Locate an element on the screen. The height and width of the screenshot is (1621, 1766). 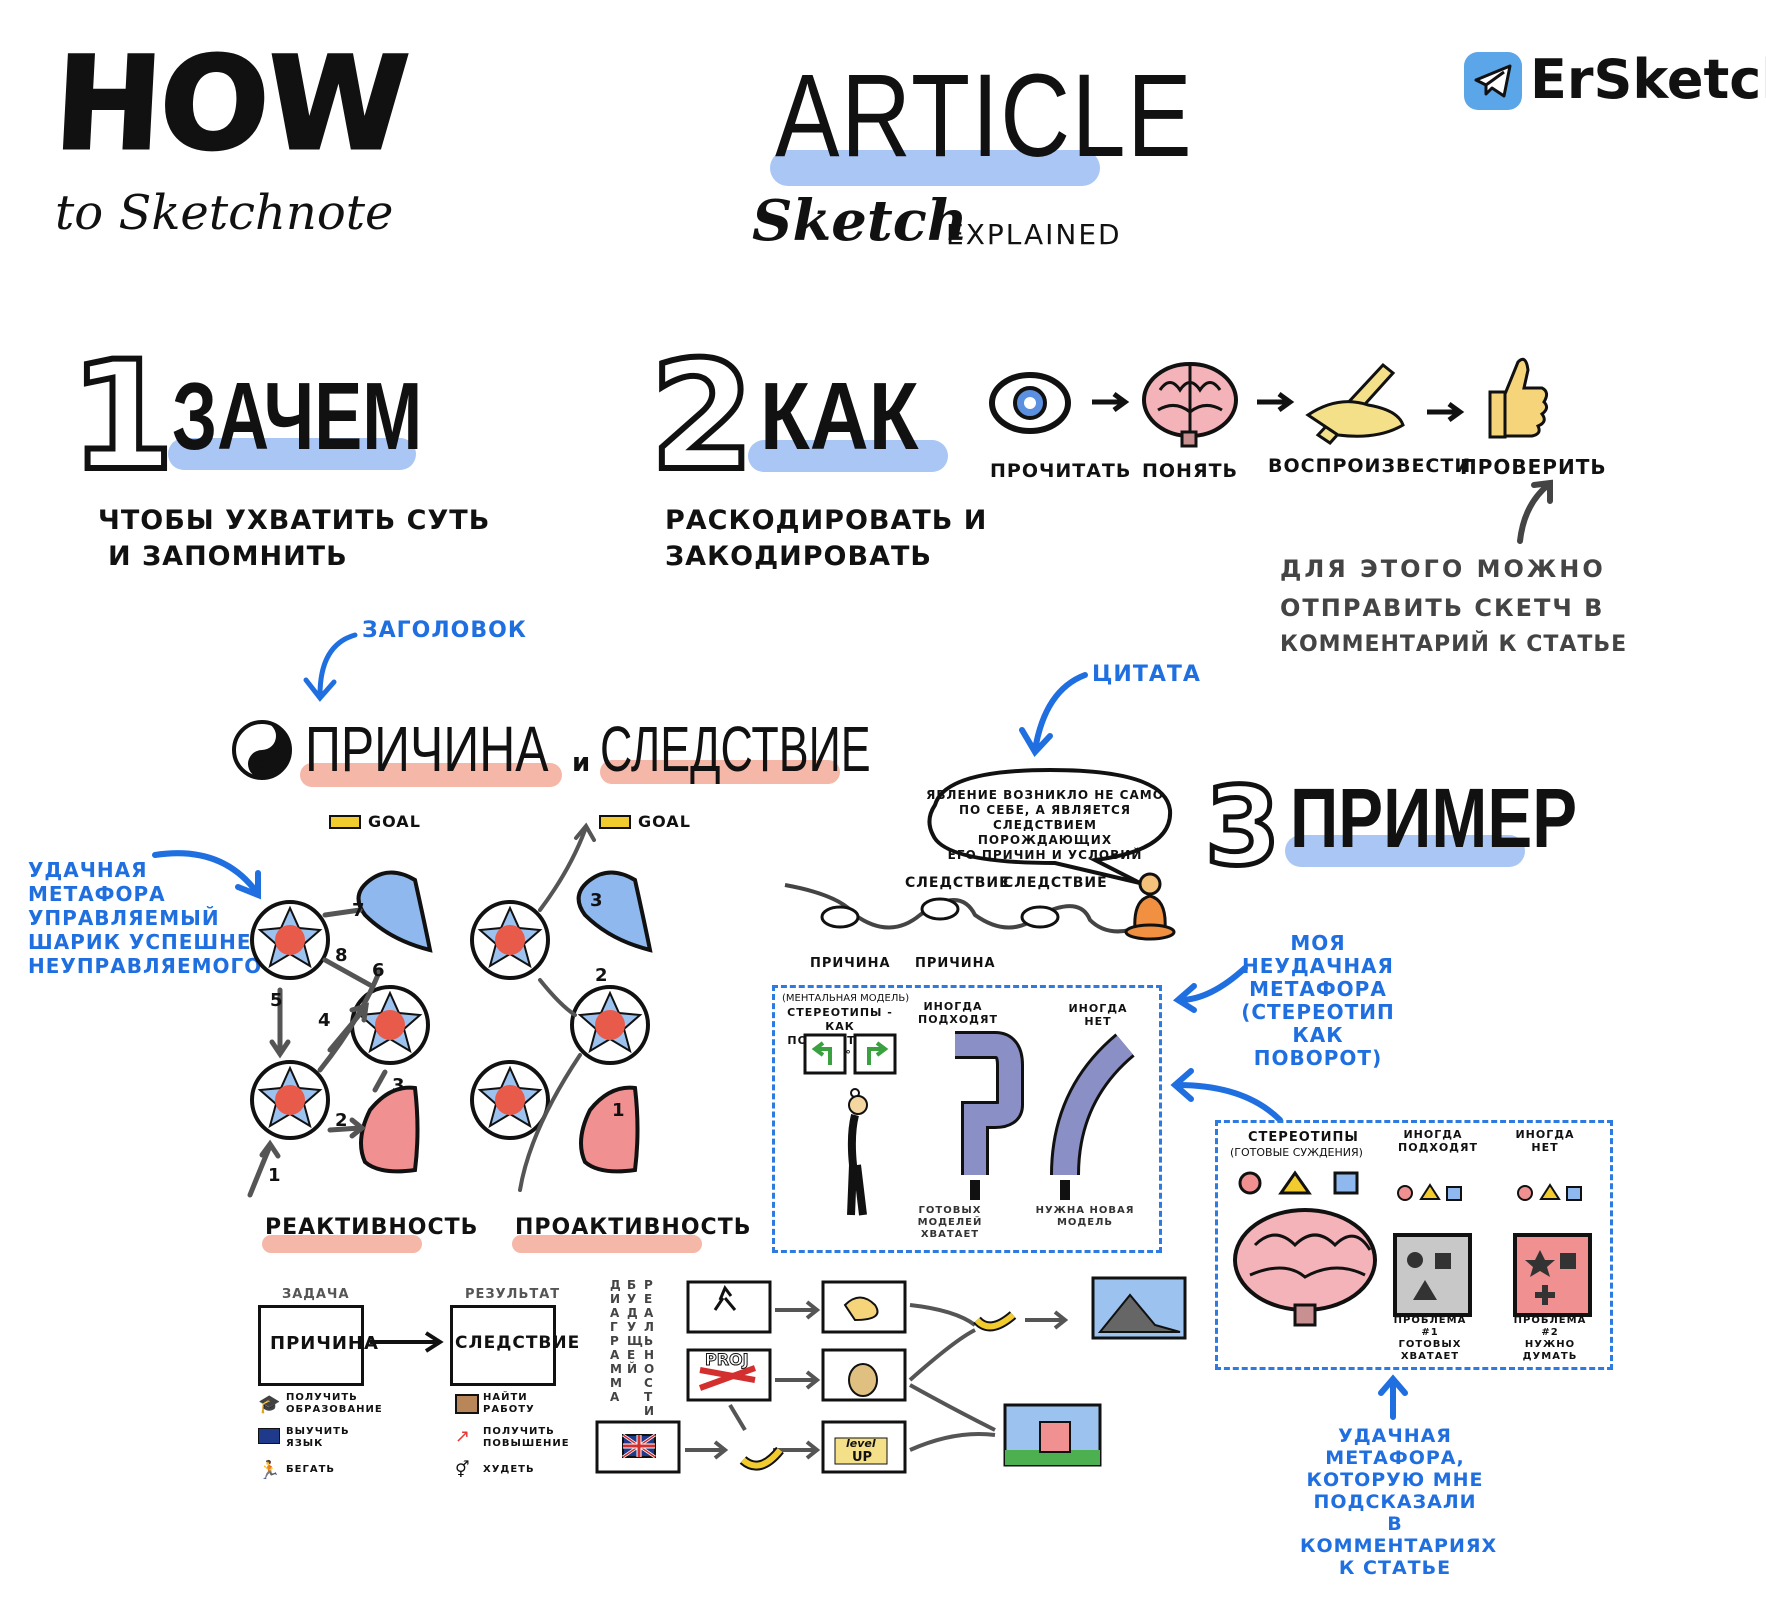
mental-model-label: (МЕНТАЛЬНАЯ МОДЕЛЬ) is located at coordinates (846, 998).